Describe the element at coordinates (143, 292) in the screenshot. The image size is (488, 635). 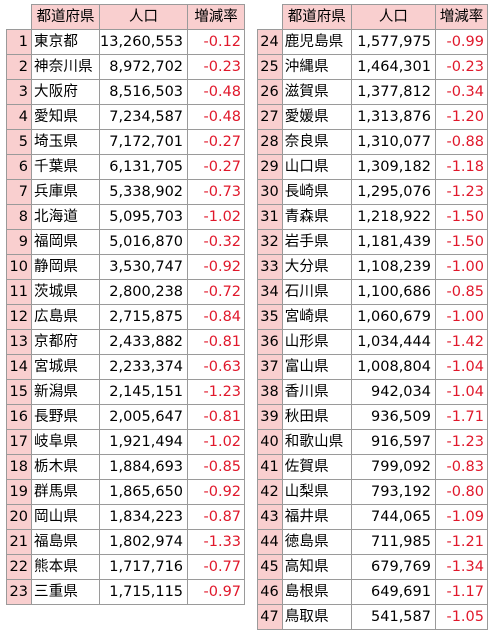
I see `population-cell: 2,800,238` at that location.